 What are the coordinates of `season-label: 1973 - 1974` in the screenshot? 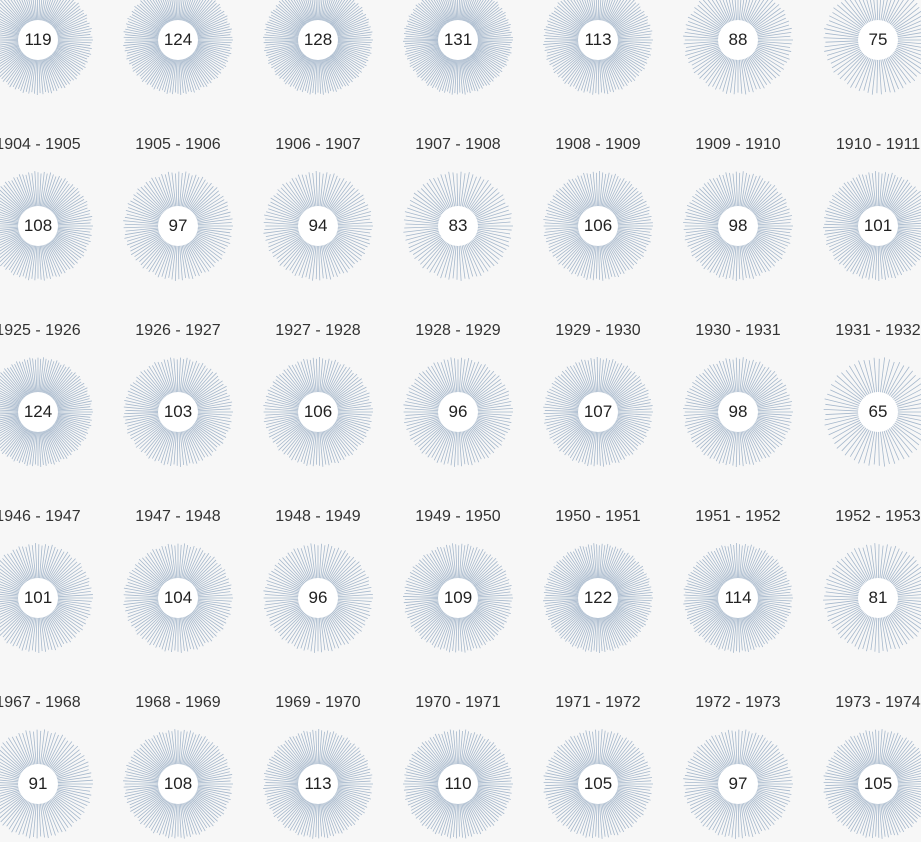 It's located at (864, 703).